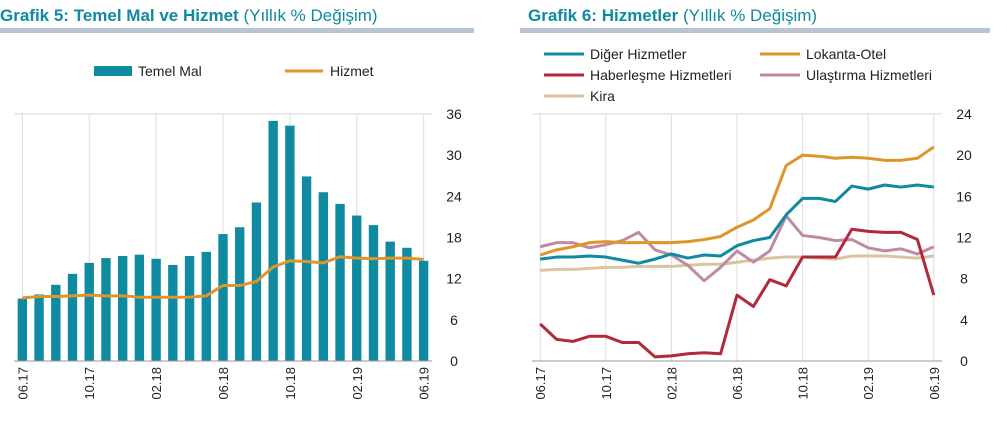  Describe the element at coordinates (638, 54) in the screenshot. I see `legend-label-diger-hizmetler: Diğer Hizmetler` at that location.